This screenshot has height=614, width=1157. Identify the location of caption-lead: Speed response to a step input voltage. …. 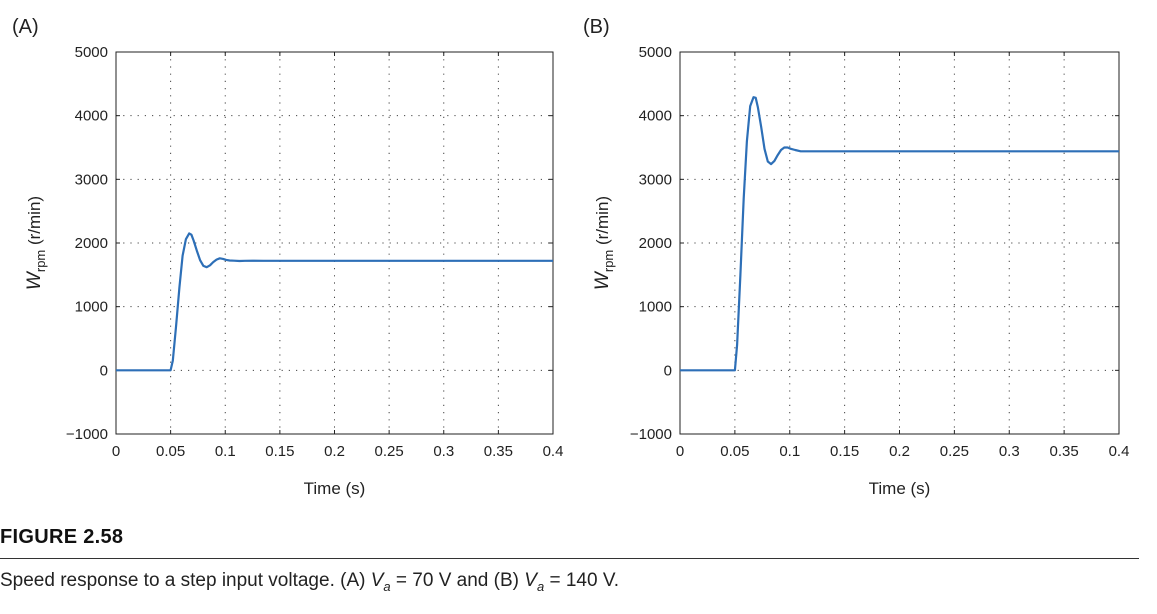
(185, 580).